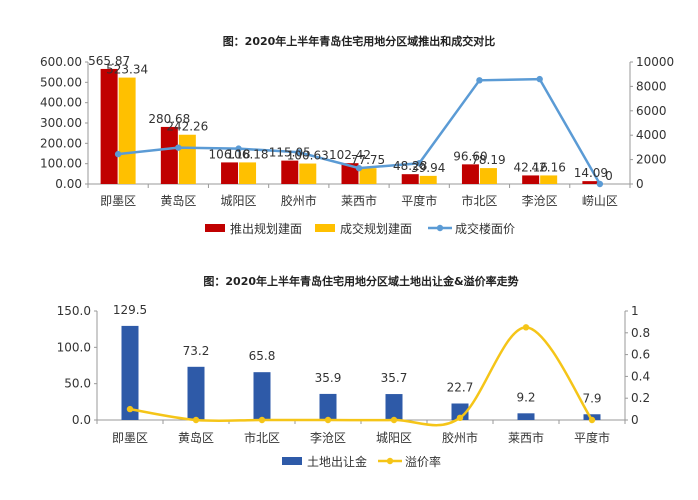 This screenshot has width=698, height=500. Describe the element at coordinates (61, 143) in the screenshot. I see `left-axis-tick-label: 200.00` at that location.